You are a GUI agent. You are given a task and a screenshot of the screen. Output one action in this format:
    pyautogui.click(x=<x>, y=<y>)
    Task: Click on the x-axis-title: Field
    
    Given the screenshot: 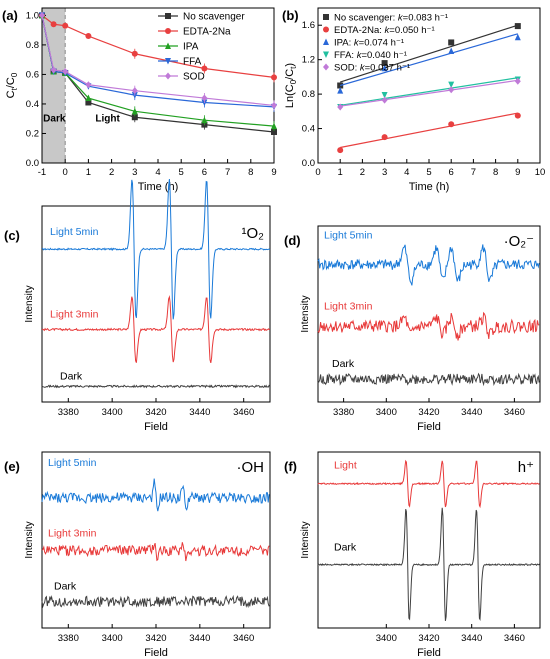 What is the action you would take?
    pyautogui.click(x=429, y=653)
    